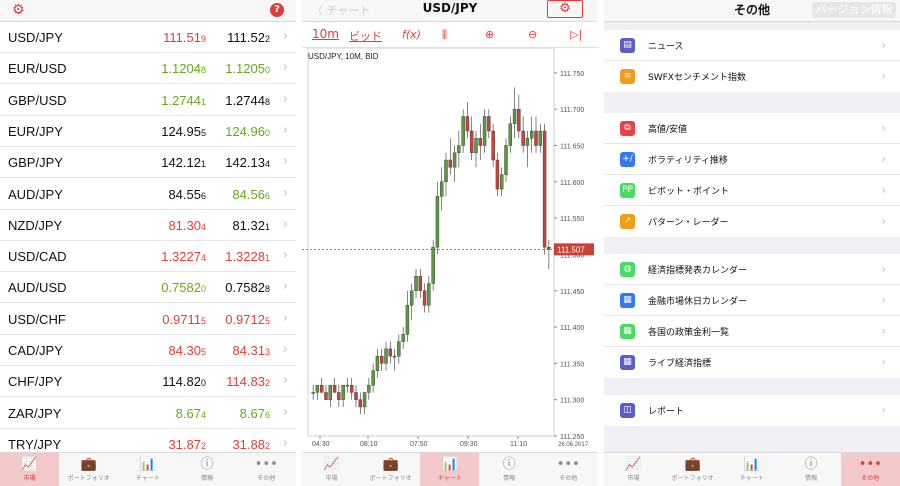  Describe the element at coordinates (207, 478) in the screenshot. I see `tab-label: 情報` at that location.